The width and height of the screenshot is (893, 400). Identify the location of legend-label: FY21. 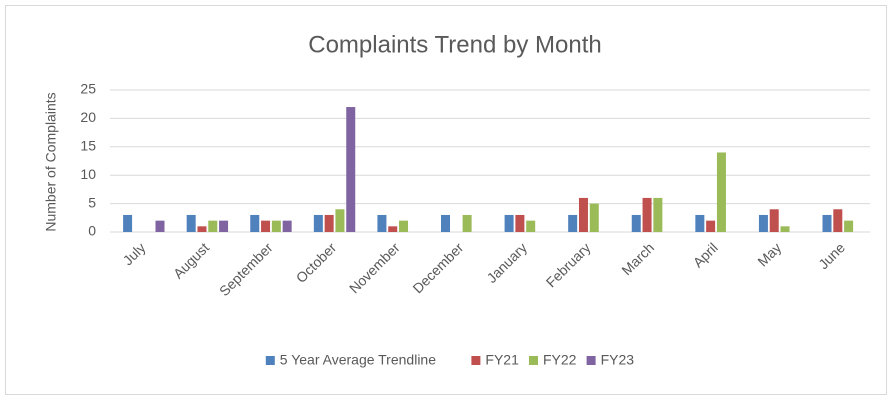
(502, 360).